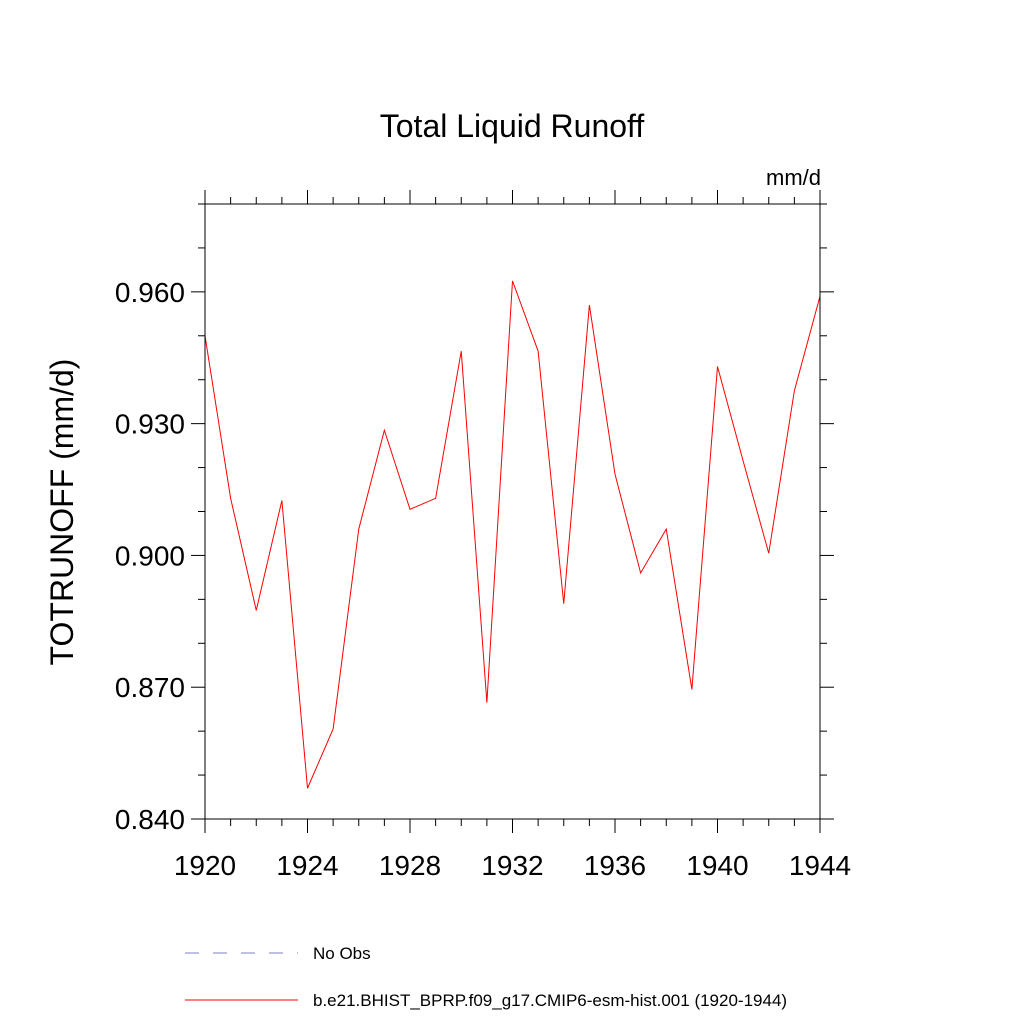  What do you see at coordinates (793, 177) in the screenshot?
I see `units-label: mm/d` at bounding box center [793, 177].